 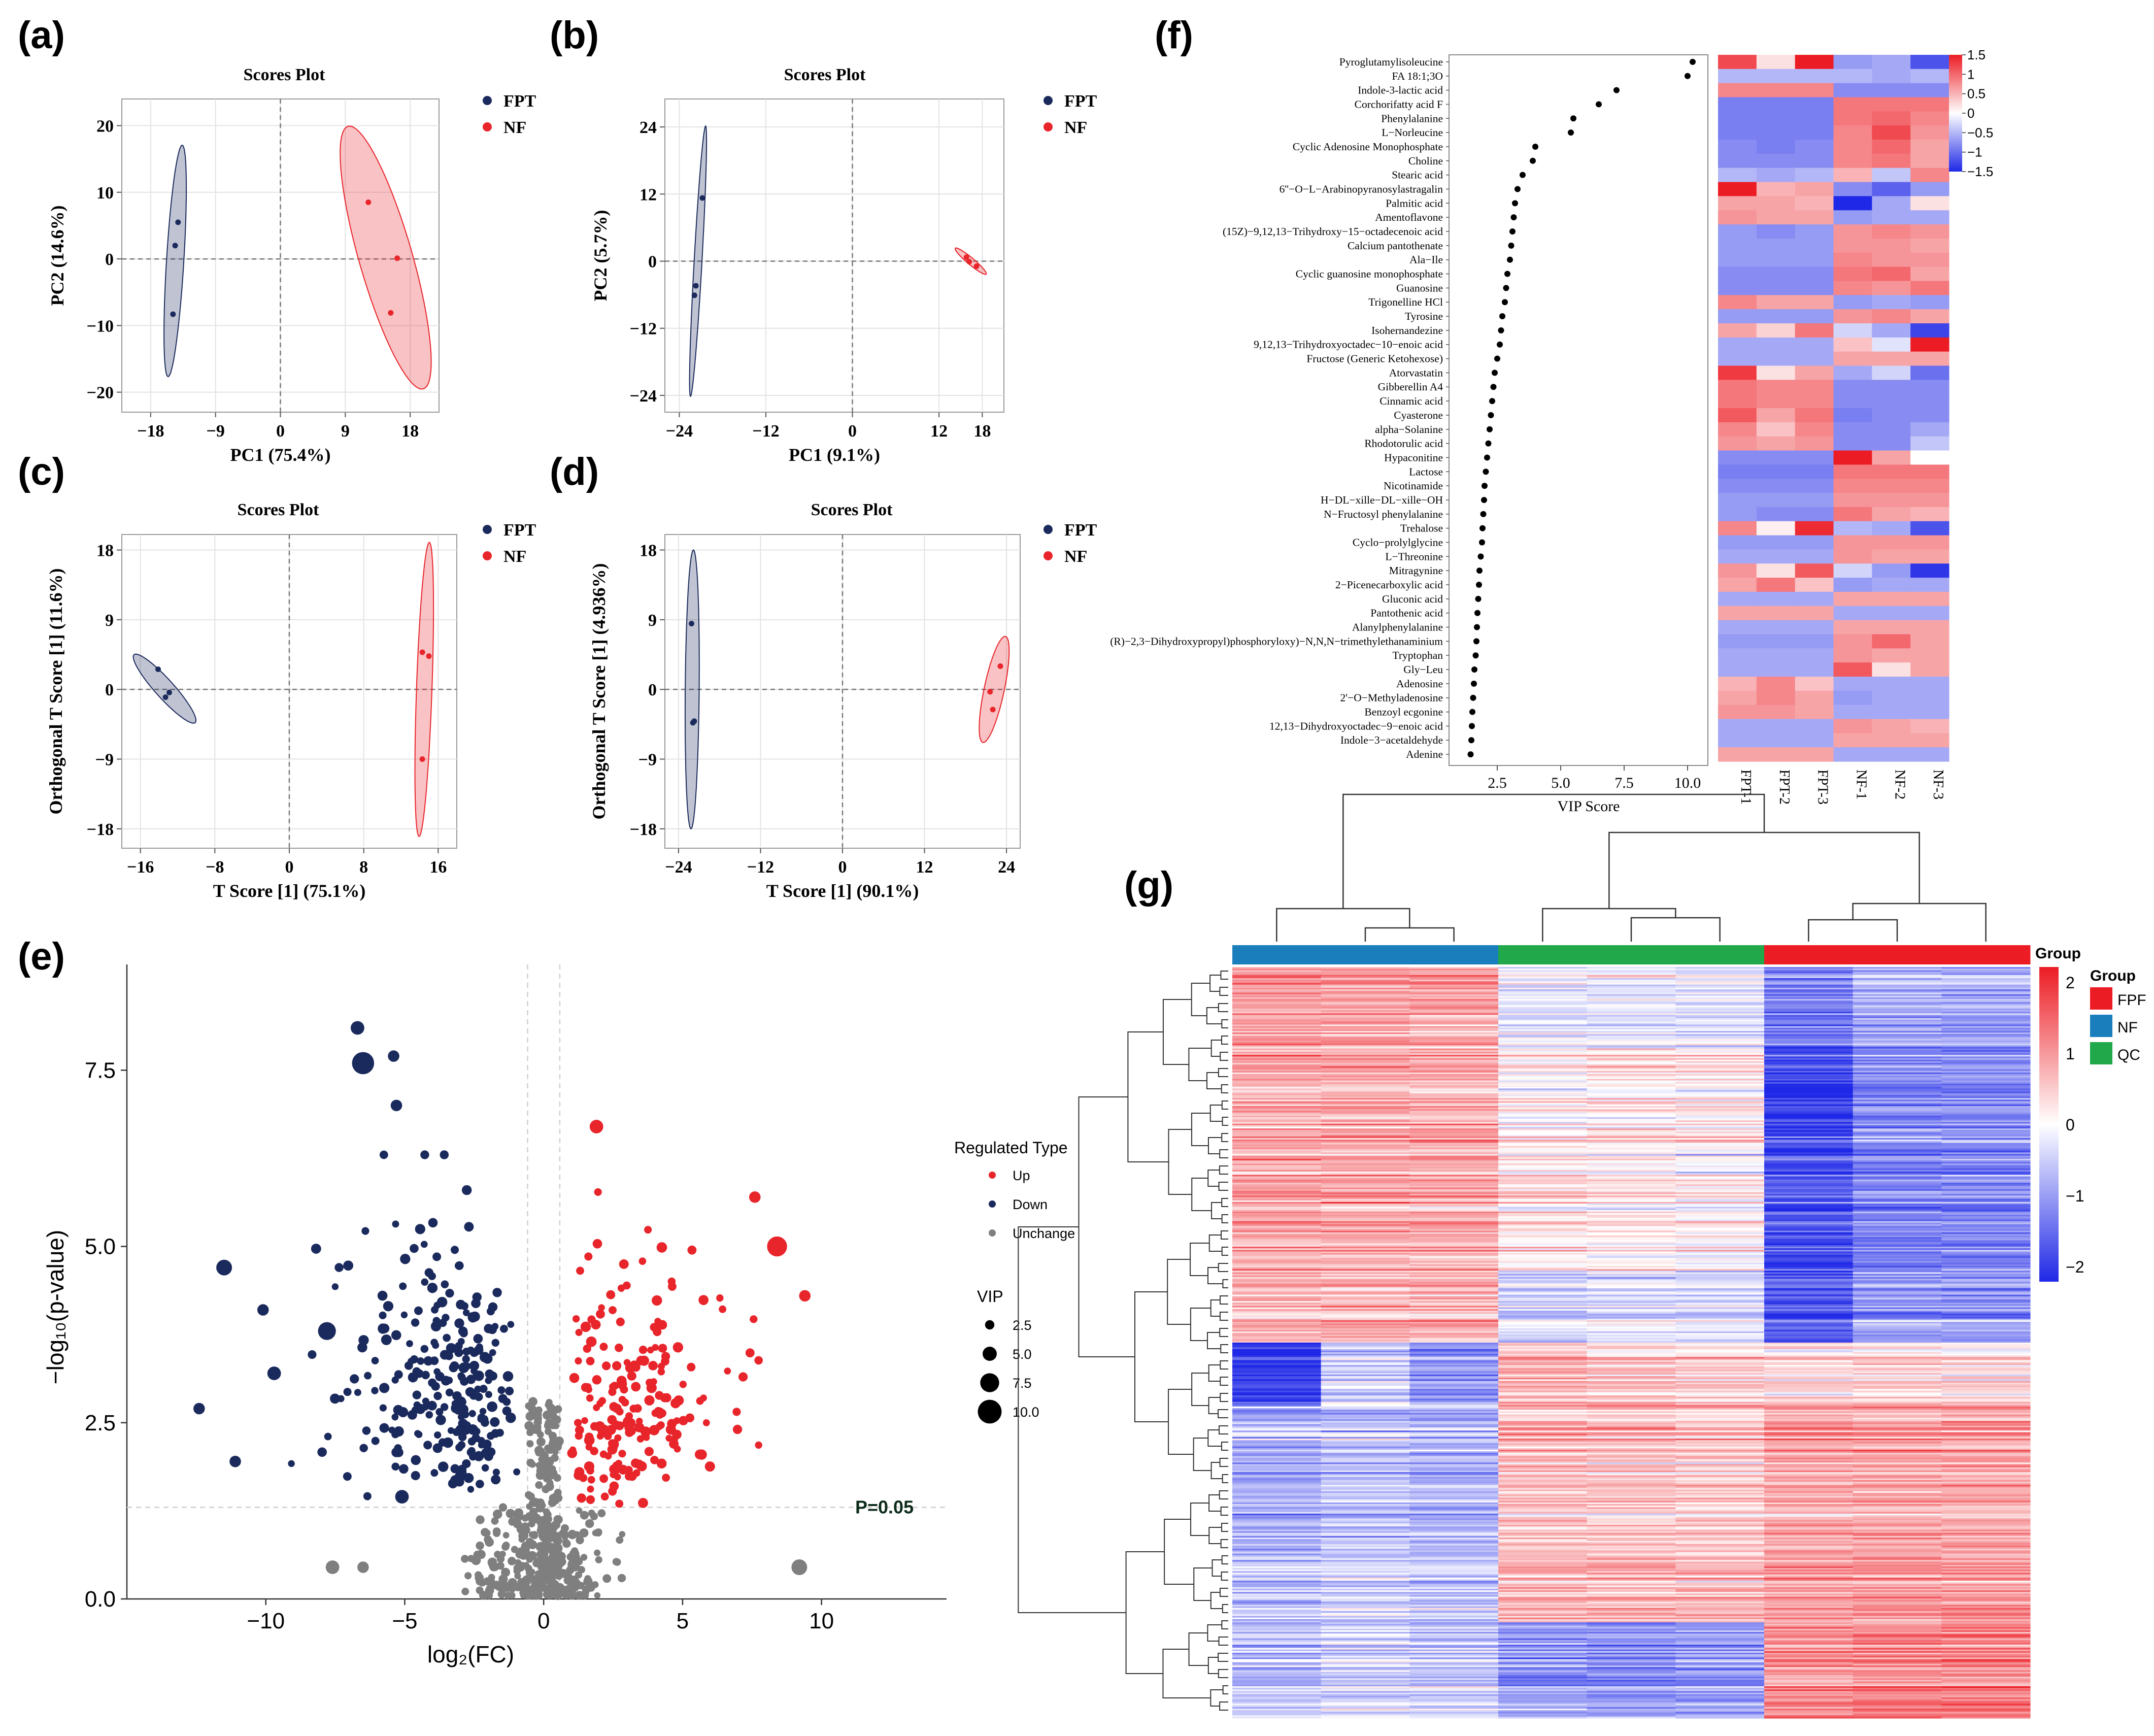 I want to click on fpt-sample-point, so click(x=178, y=222).